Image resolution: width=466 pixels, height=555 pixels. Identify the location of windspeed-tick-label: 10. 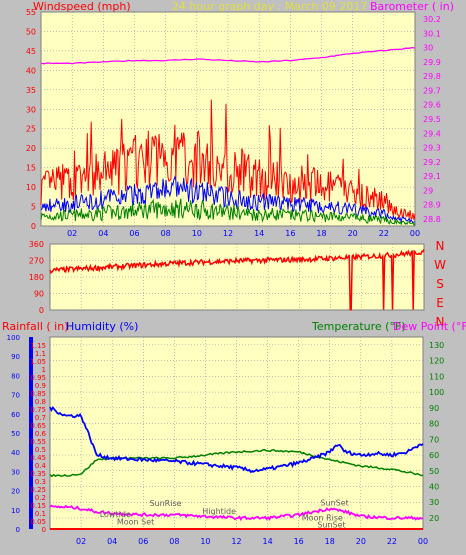
(31, 187).